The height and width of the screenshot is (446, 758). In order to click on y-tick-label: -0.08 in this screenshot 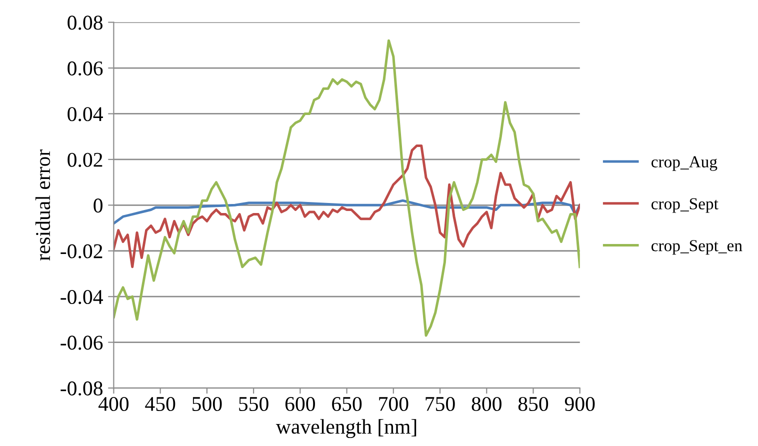, I will do `click(81, 388)`.